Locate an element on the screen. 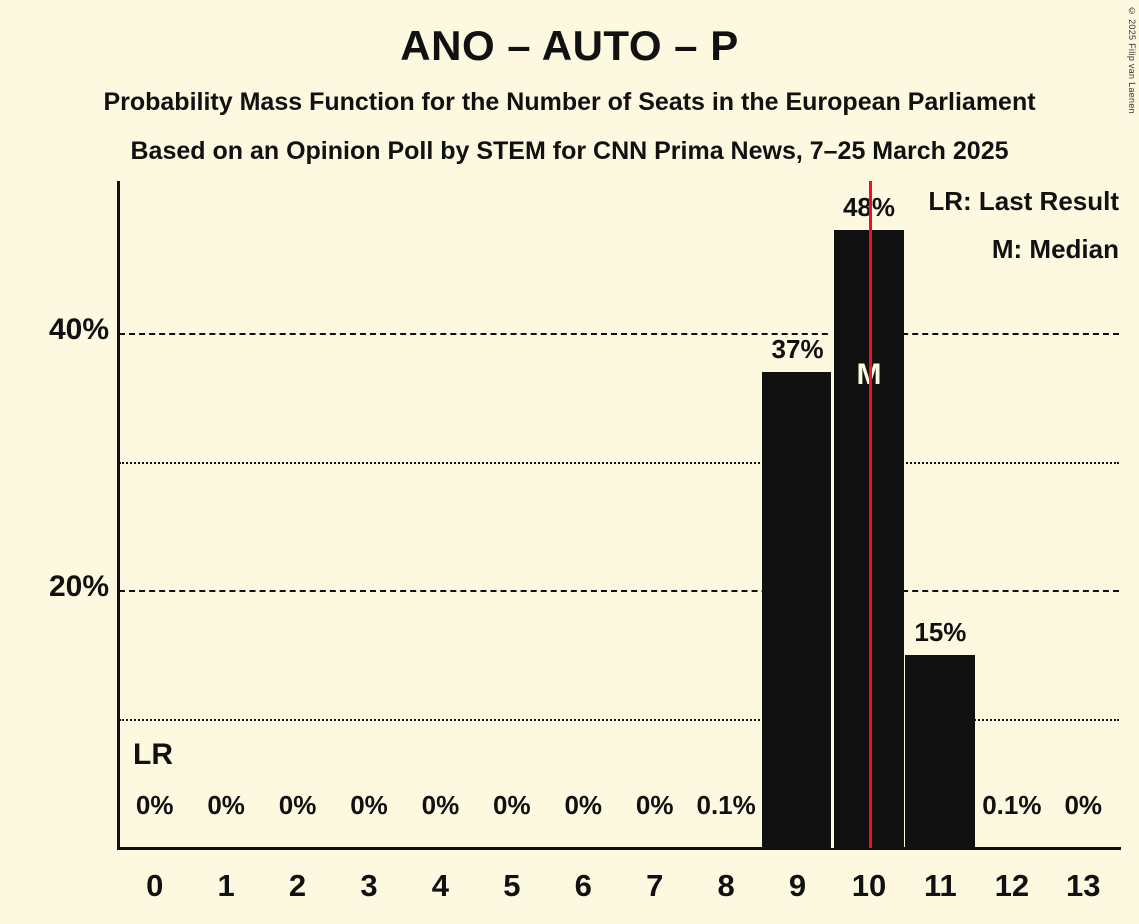 This screenshot has width=1139, height=924. legend-median: M: Median is located at coordinates (1055, 249).